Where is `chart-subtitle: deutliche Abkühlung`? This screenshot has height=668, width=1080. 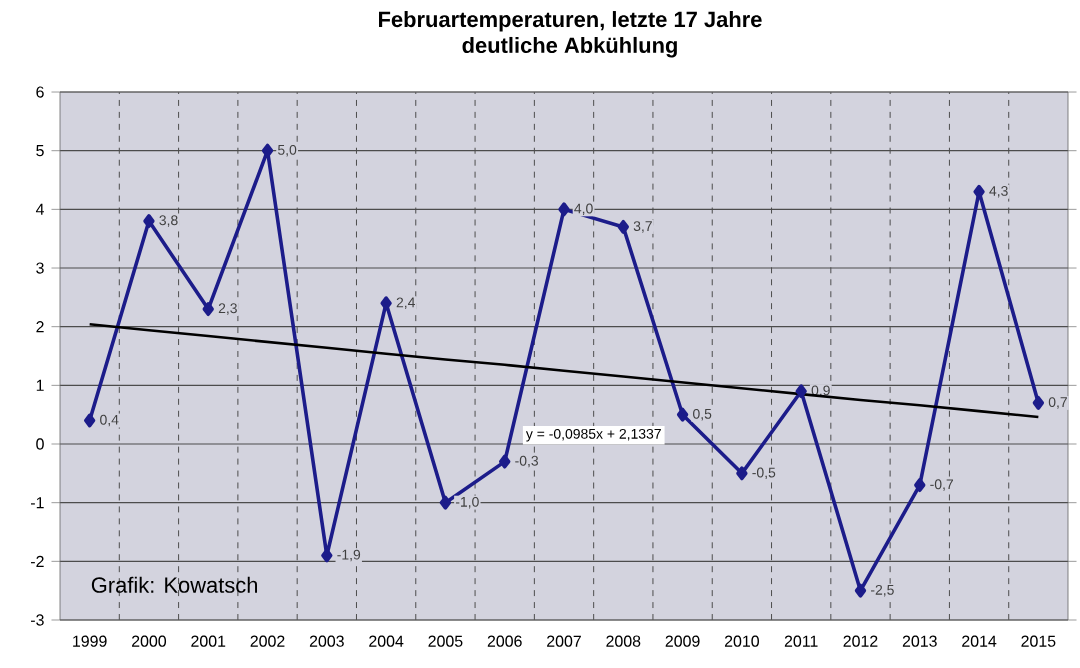 chart-subtitle: deutliche Abkühlung is located at coordinates (569, 47).